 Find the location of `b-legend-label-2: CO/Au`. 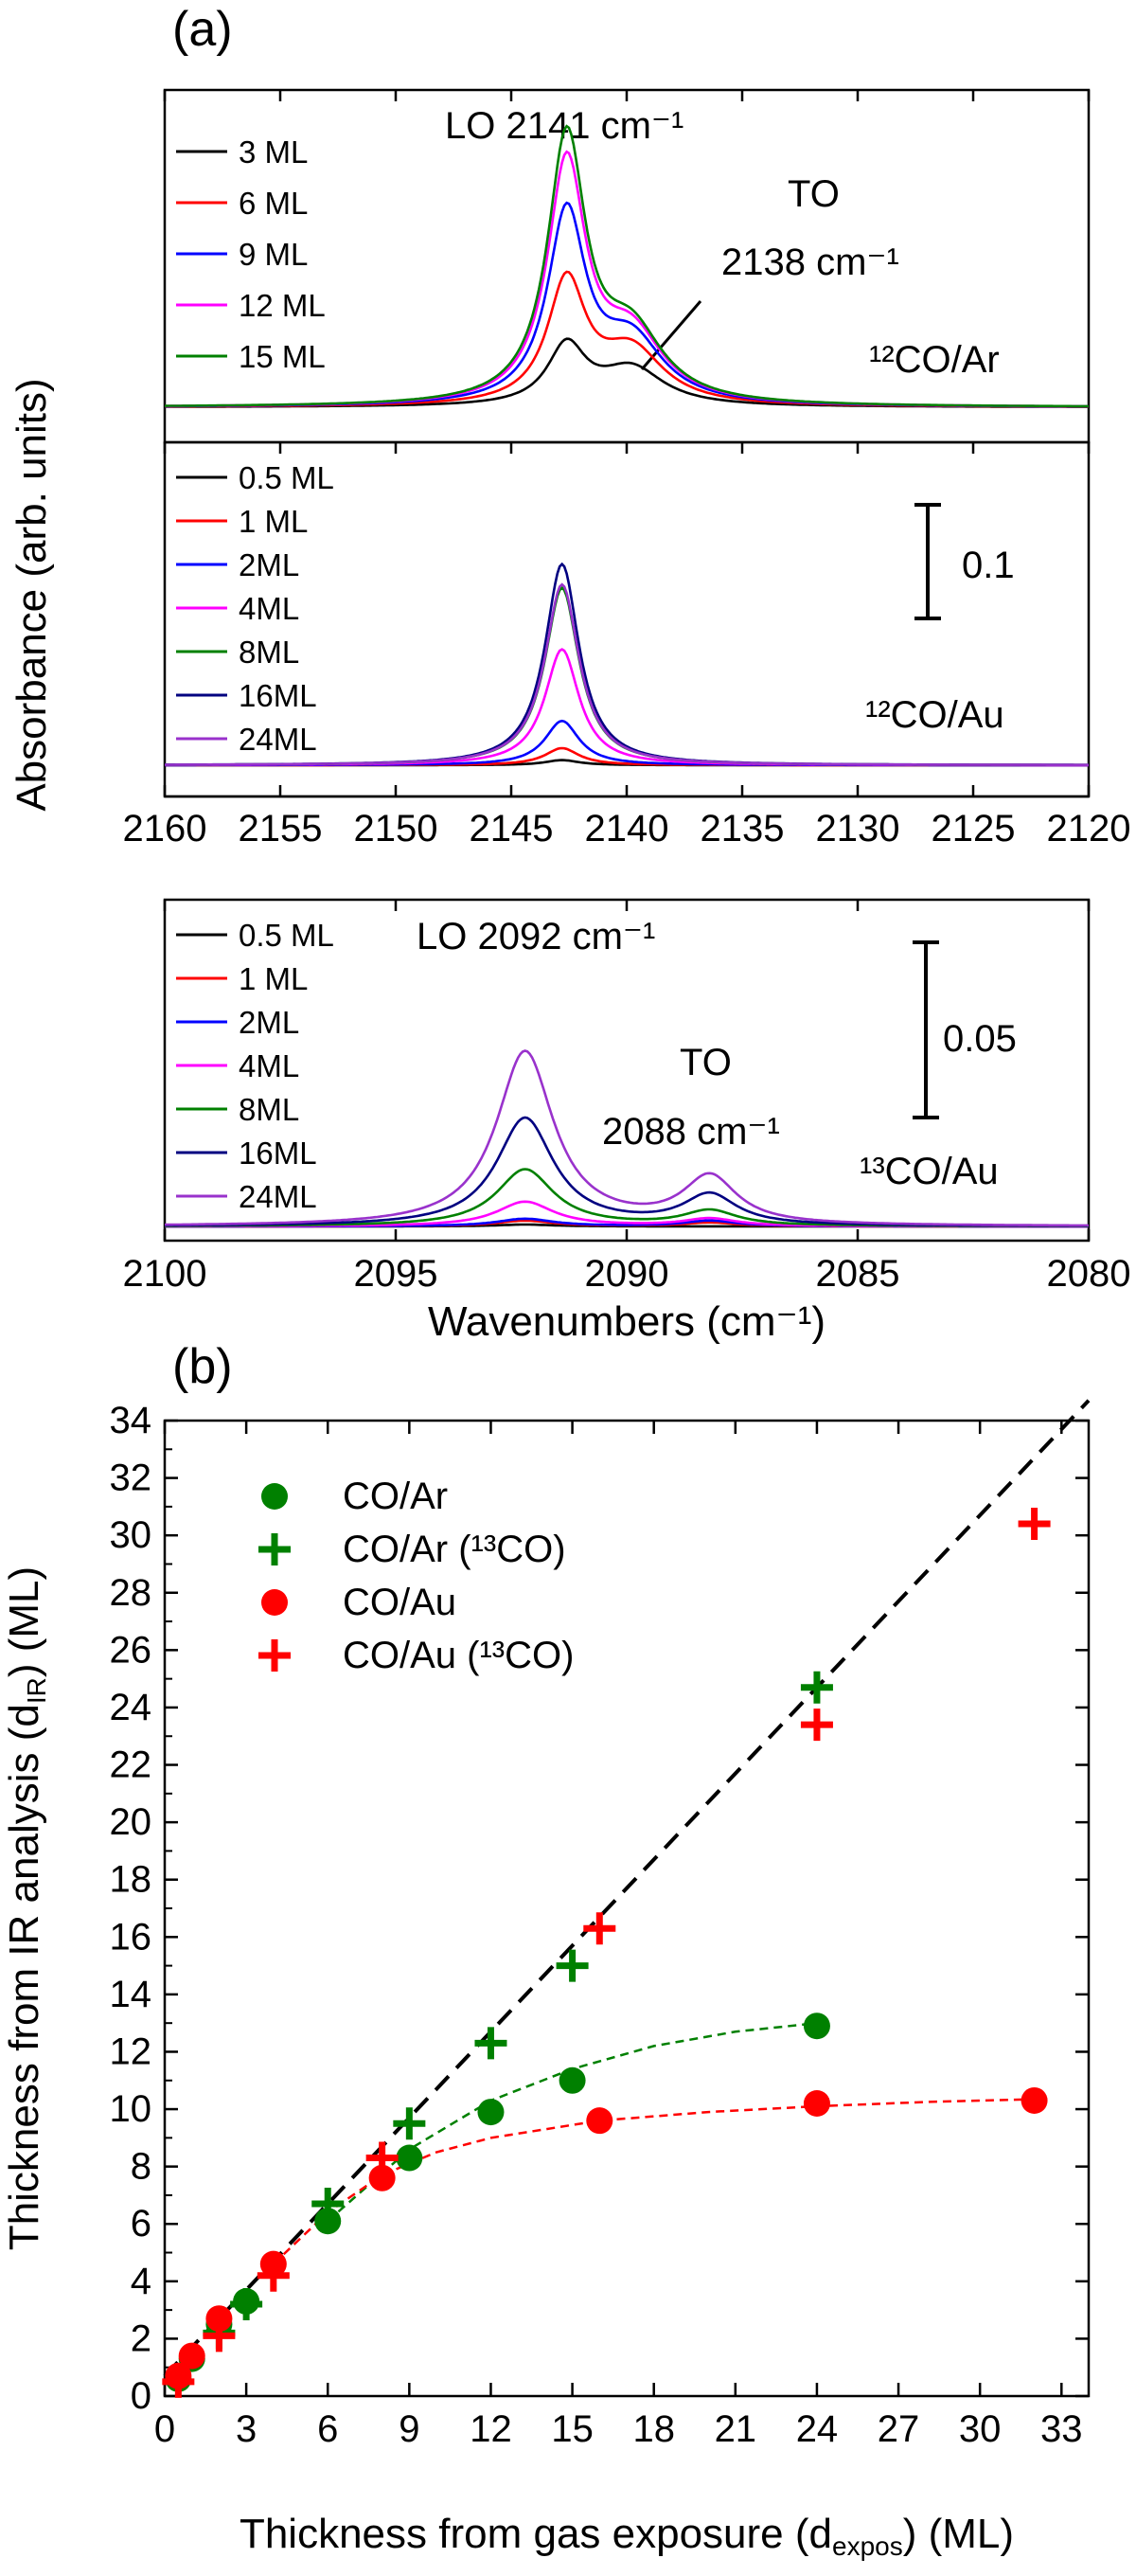

b-legend-label-2: CO/Au is located at coordinates (399, 1602).